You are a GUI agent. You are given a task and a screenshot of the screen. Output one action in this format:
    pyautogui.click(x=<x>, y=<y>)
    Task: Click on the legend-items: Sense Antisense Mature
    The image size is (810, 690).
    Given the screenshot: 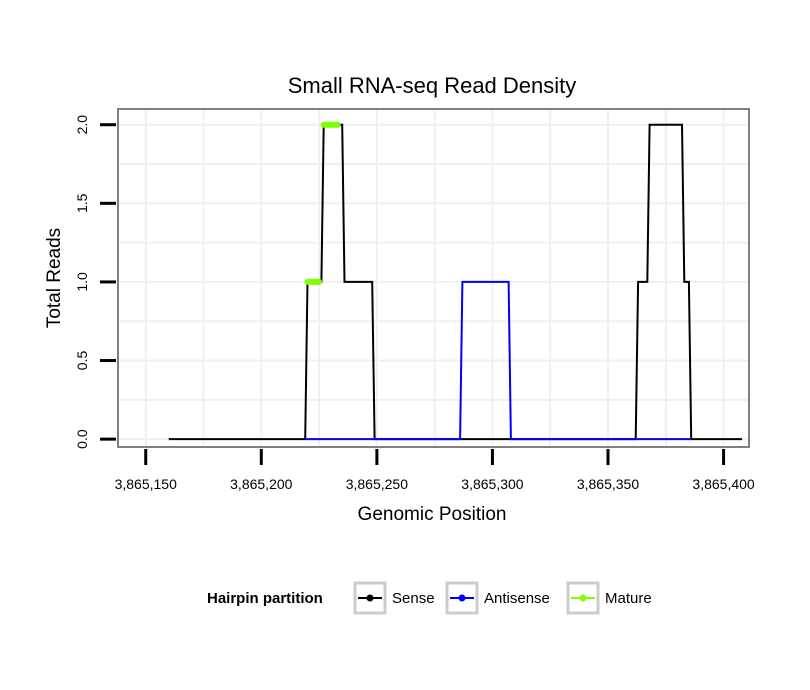 What is the action you would take?
    pyautogui.click(x=502, y=598)
    